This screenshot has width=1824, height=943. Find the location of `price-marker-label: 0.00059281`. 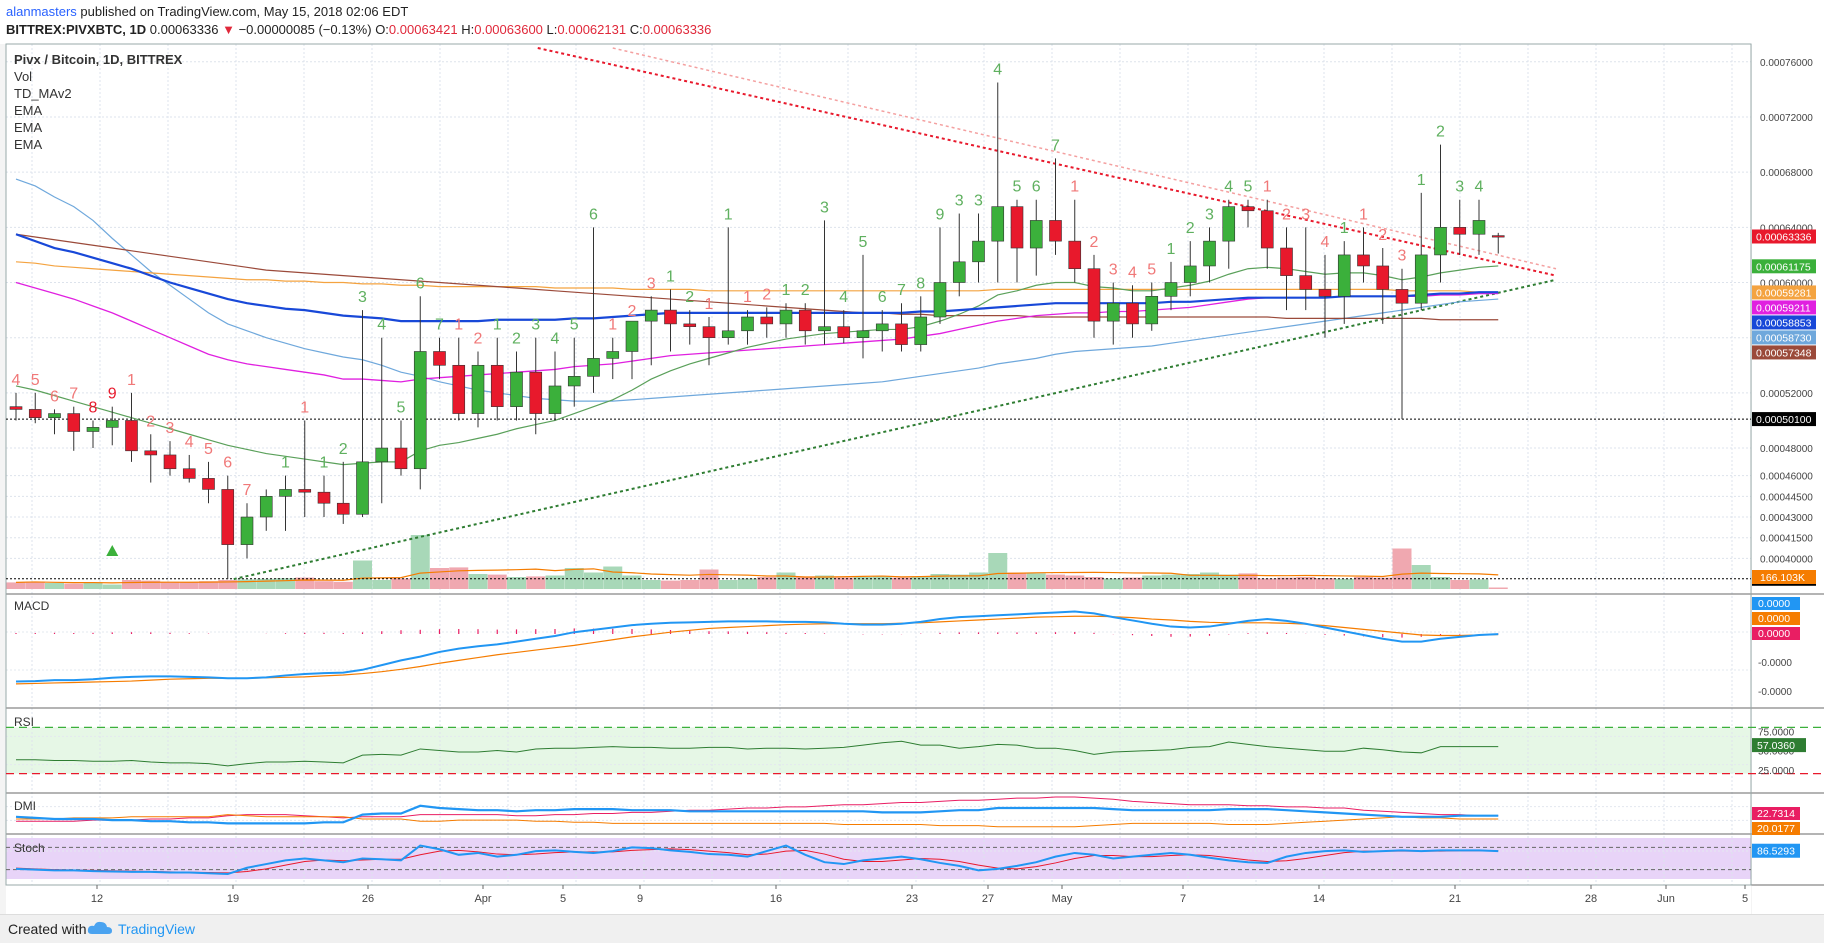

price-marker-label: 0.00059281 is located at coordinates (1784, 293).